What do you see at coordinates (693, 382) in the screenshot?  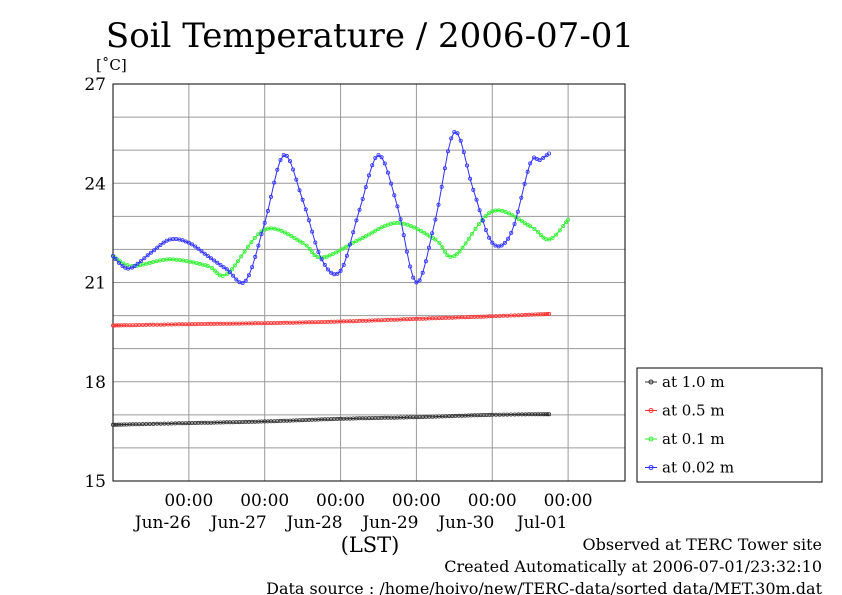 I see `legend-label: at 1.0 m` at bounding box center [693, 382].